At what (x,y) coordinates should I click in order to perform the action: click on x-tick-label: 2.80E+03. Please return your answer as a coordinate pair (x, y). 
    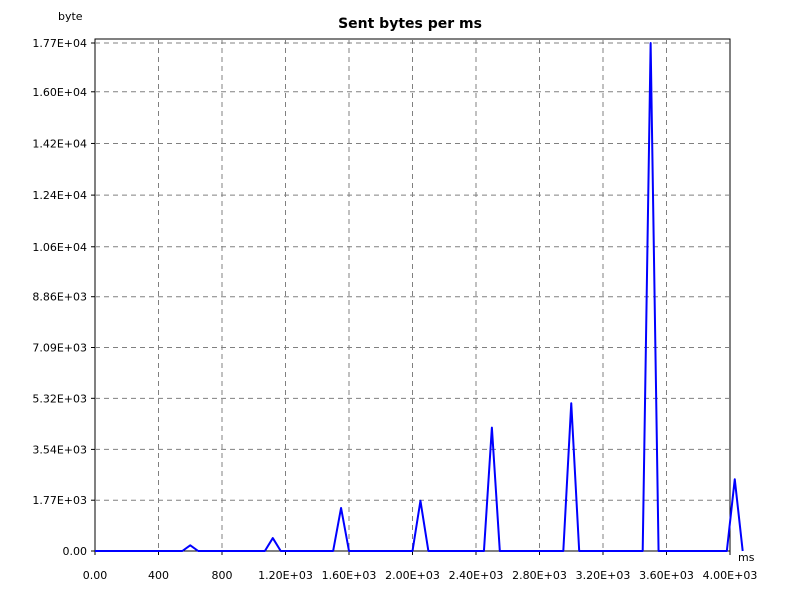
    Looking at the image, I should click on (539, 575).